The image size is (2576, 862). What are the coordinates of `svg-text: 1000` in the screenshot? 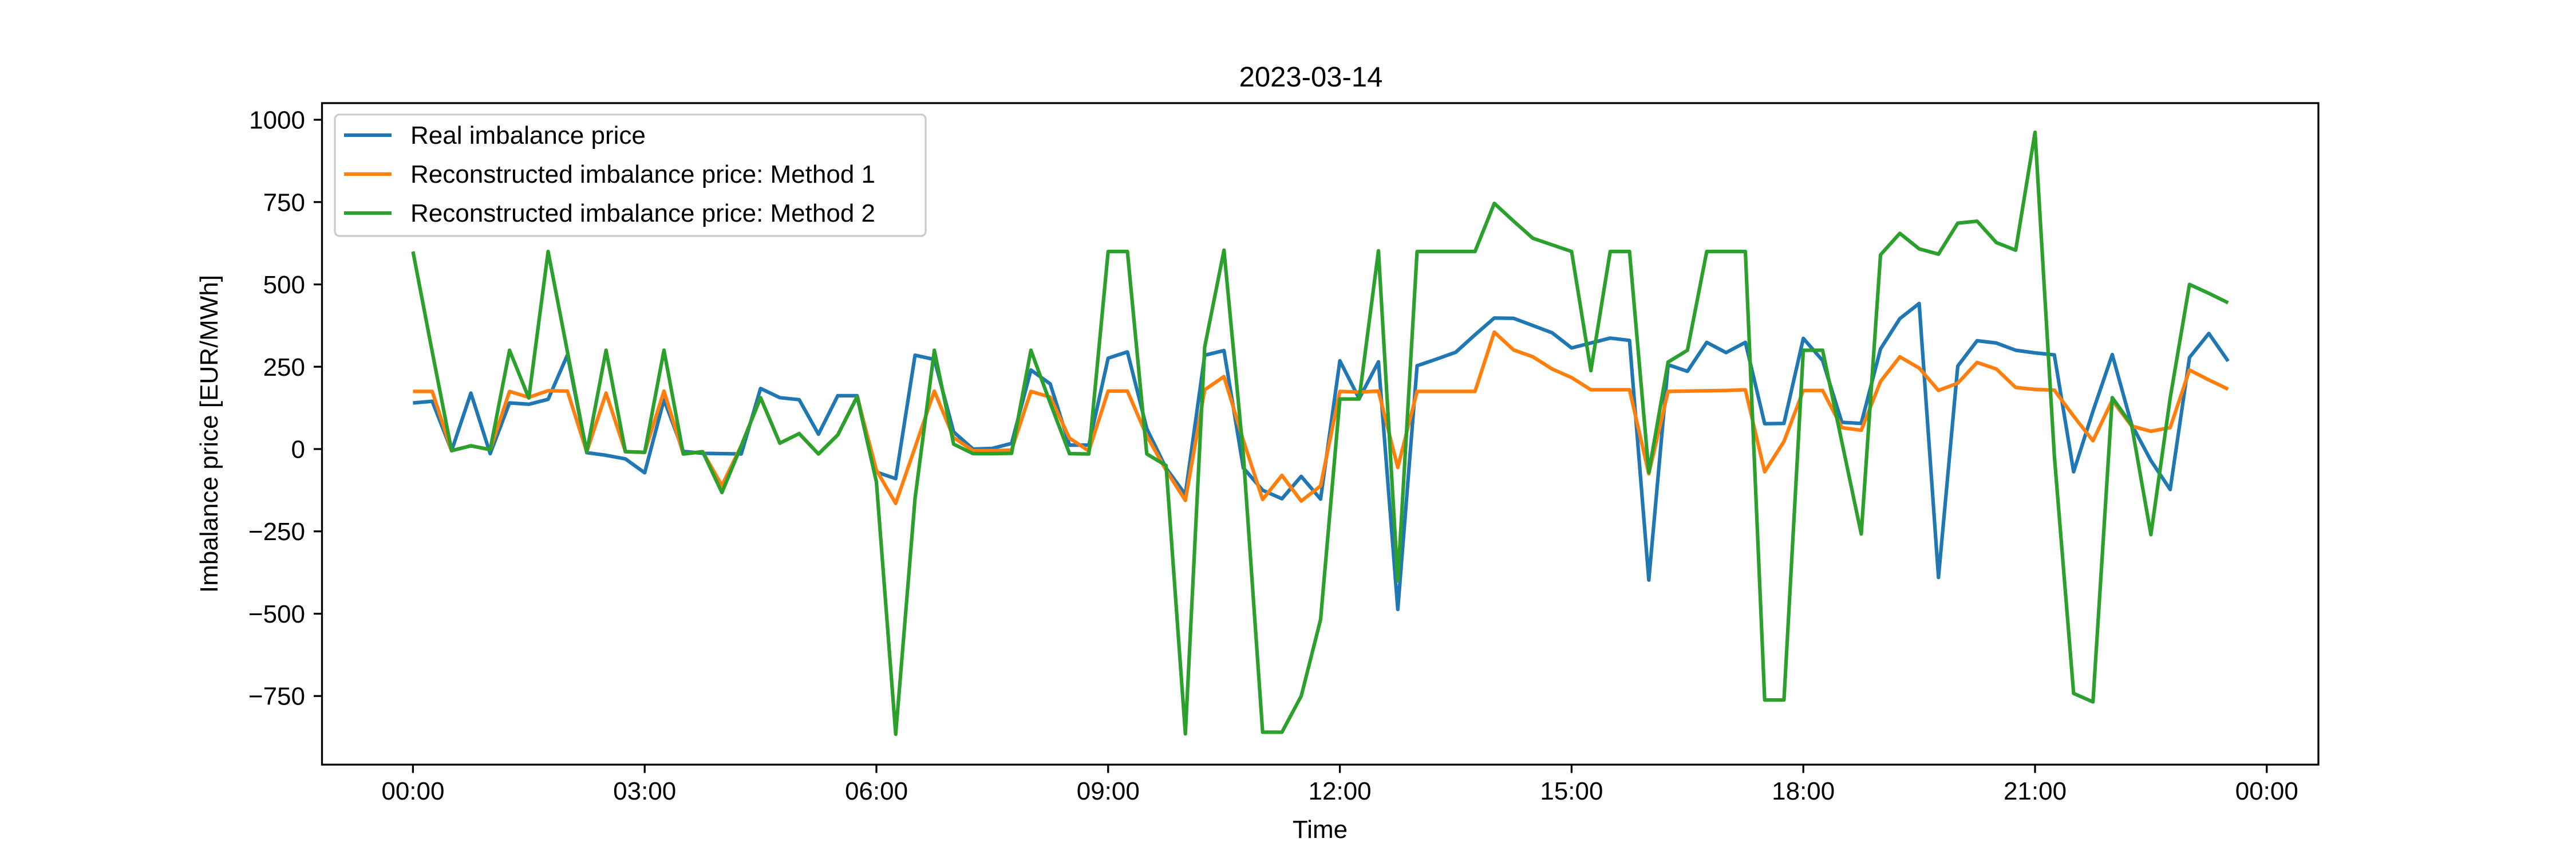 It's located at (277, 121).